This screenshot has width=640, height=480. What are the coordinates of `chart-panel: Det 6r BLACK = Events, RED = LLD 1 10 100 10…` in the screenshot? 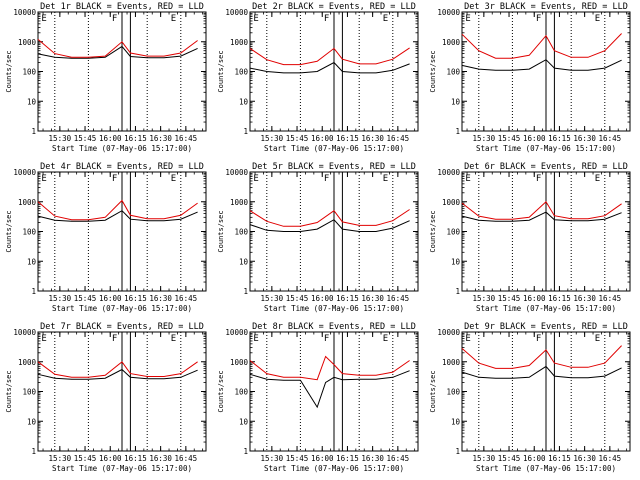 It's located at (530, 237).